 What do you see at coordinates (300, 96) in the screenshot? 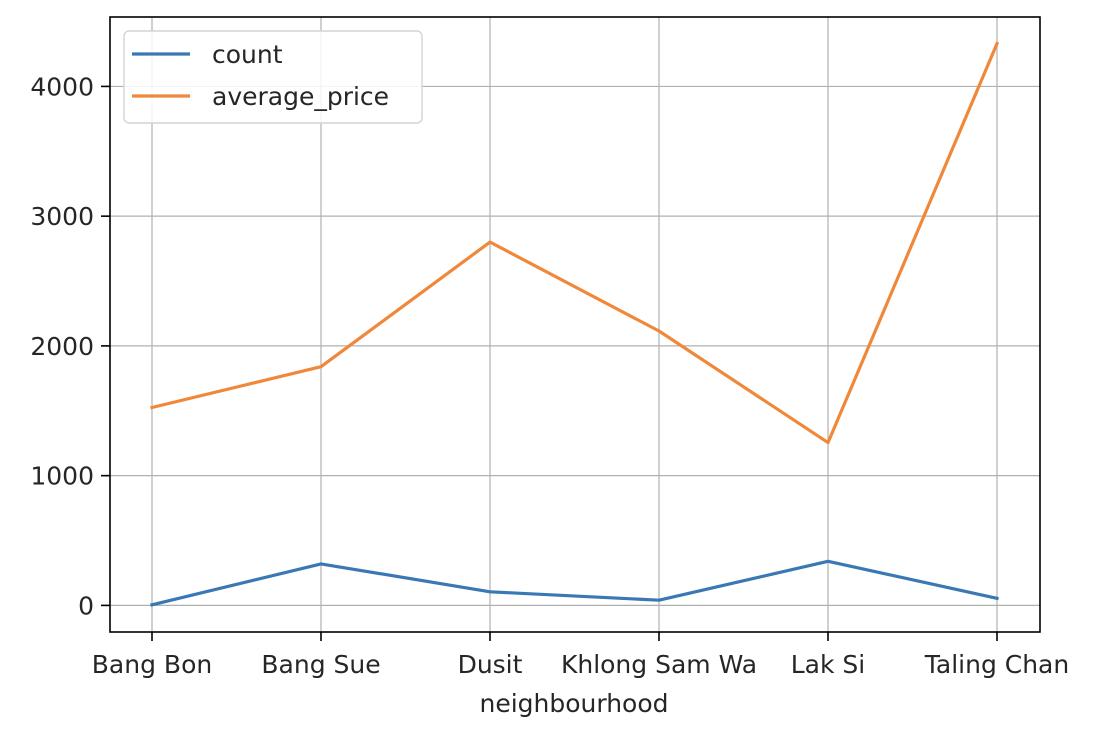
I see `legend-label: average_price` at bounding box center [300, 96].